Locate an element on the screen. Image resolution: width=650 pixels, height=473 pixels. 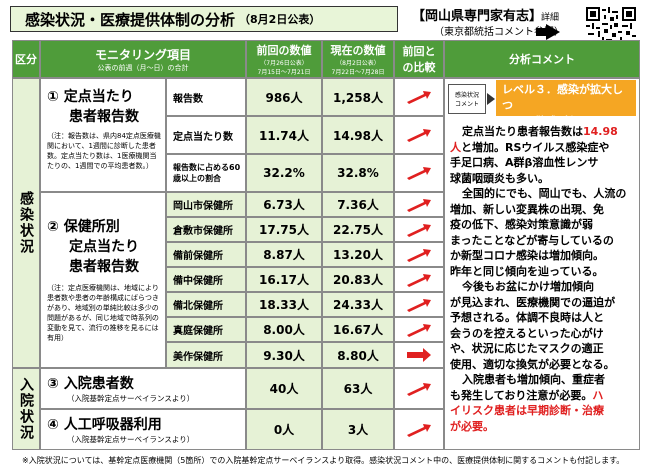
page-title: 感染状況・医療提供体制の分析 （8月2日公表） is located at coordinates (204, 19).